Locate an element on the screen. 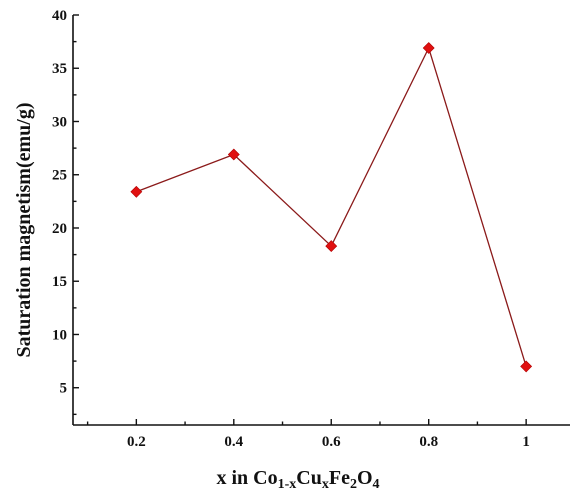 Image resolution: width=578 pixels, height=493 pixels. y-axis-title: Saturation magnetism(emu/g) is located at coordinates (24, 230).